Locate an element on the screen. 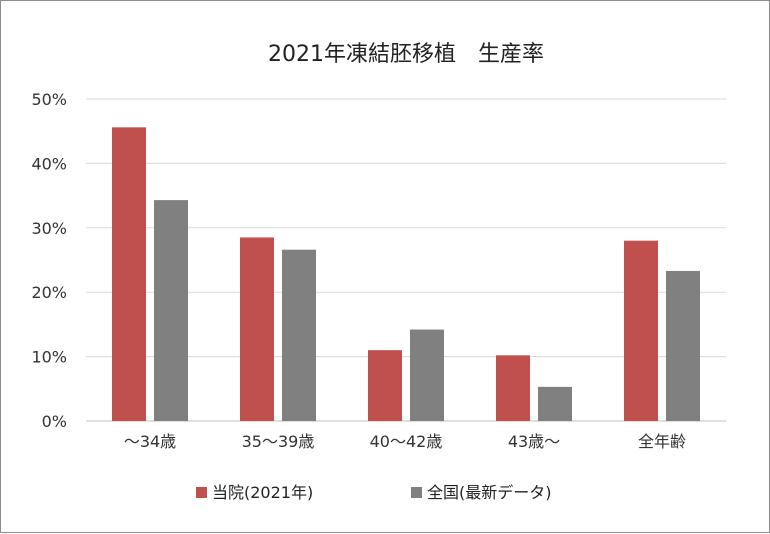 The image size is (770, 534). legend-label: 全国(最新データ) is located at coordinates (489, 492).